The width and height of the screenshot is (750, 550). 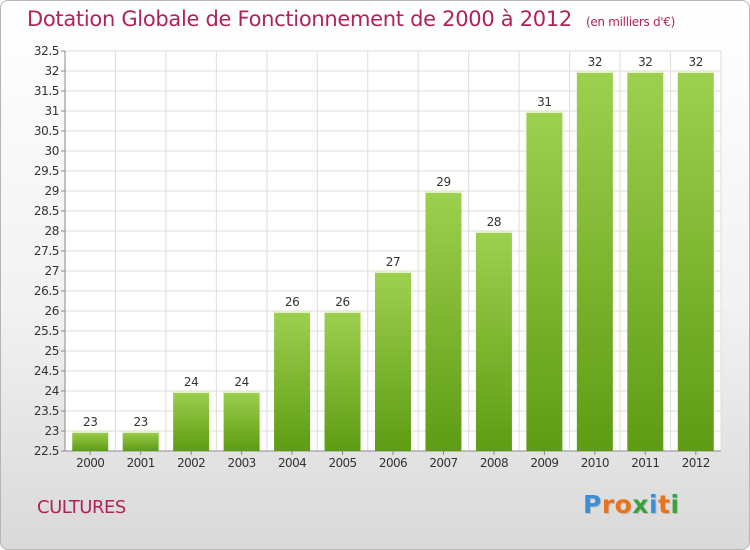 What do you see at coordinates (191, 463) in the screenshot?
I see `x-tick-label: 2002` at bounding box center [191, 463].